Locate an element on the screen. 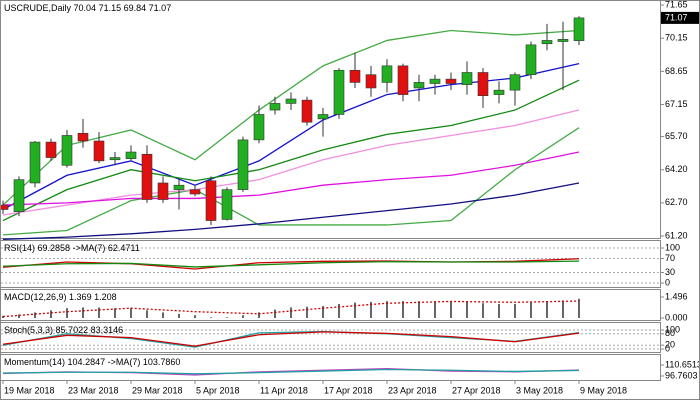 The image size is (700, 400). x-tick-label: 3 May 2018 is located at coordinates (539, 390).